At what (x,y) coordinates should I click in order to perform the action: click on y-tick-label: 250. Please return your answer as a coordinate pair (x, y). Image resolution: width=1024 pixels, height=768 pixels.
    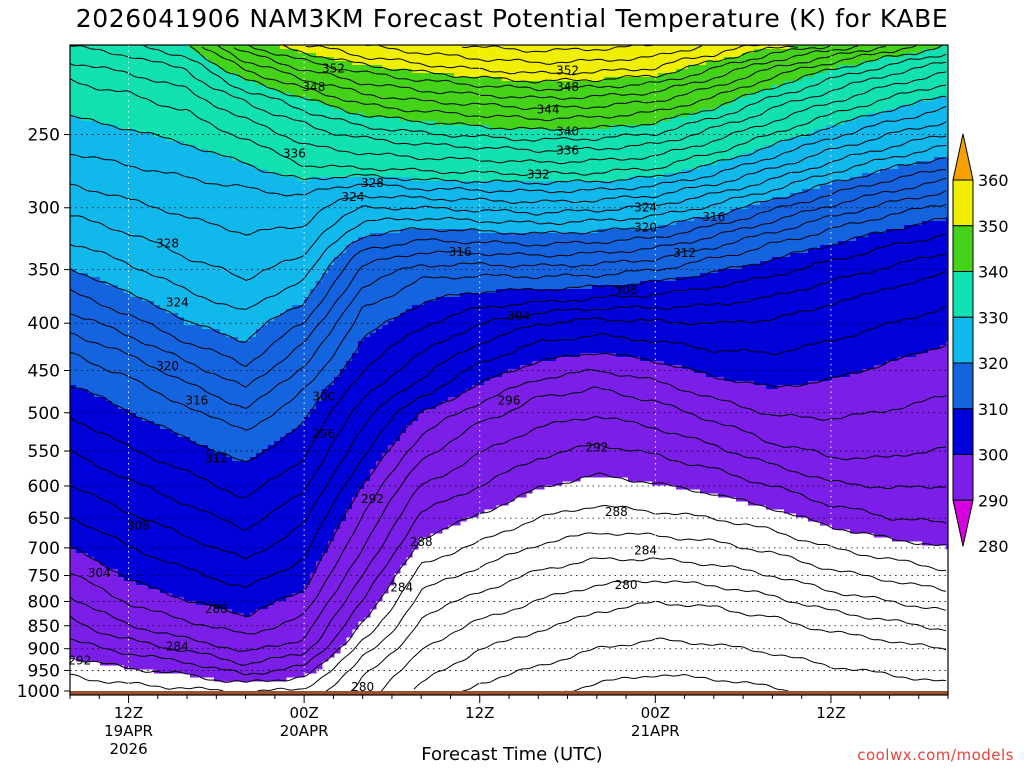
    Looking at the image, I should click on (44, 136).